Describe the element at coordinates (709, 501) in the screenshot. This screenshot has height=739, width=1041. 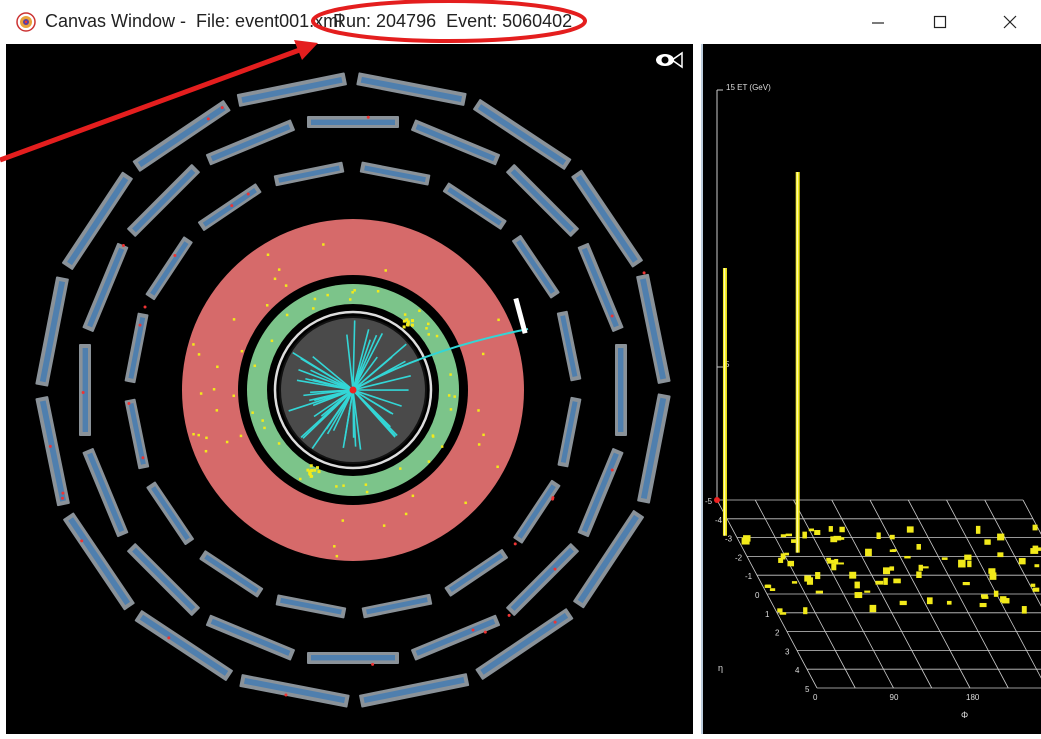
I see `eta-tick-label: -5` at that location.